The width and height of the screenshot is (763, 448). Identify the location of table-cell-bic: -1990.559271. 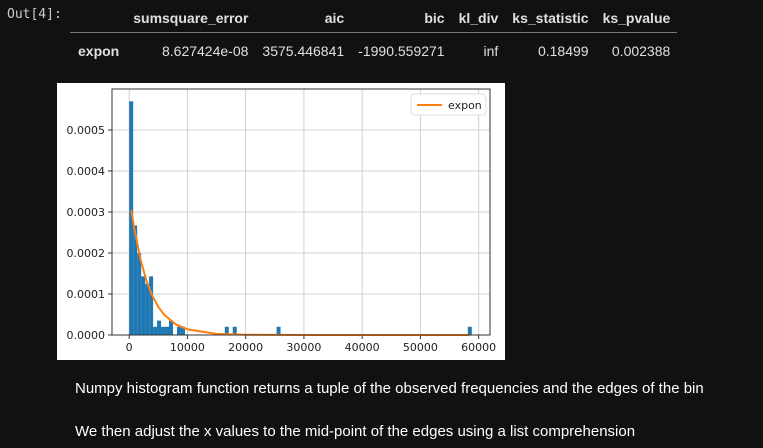
(401, 51).